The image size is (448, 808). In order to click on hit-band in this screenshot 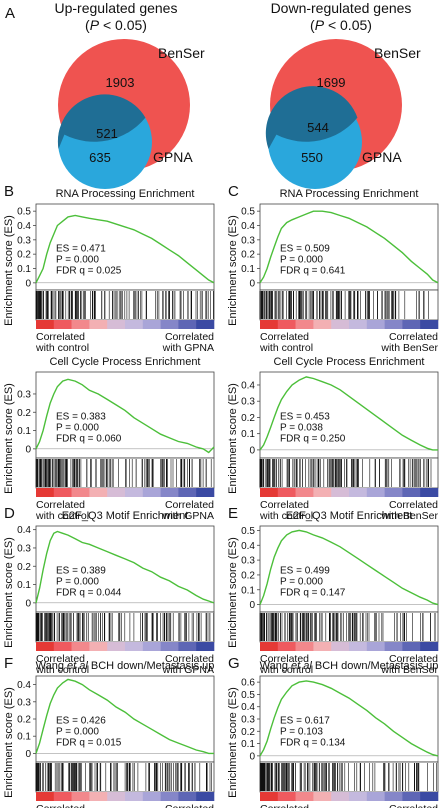, I will do `click(349, 627)`.